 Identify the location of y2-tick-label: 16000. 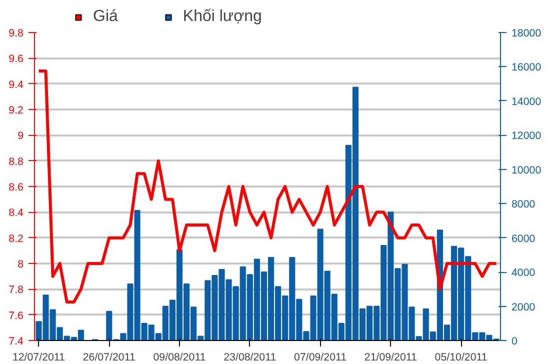
(527, 68).